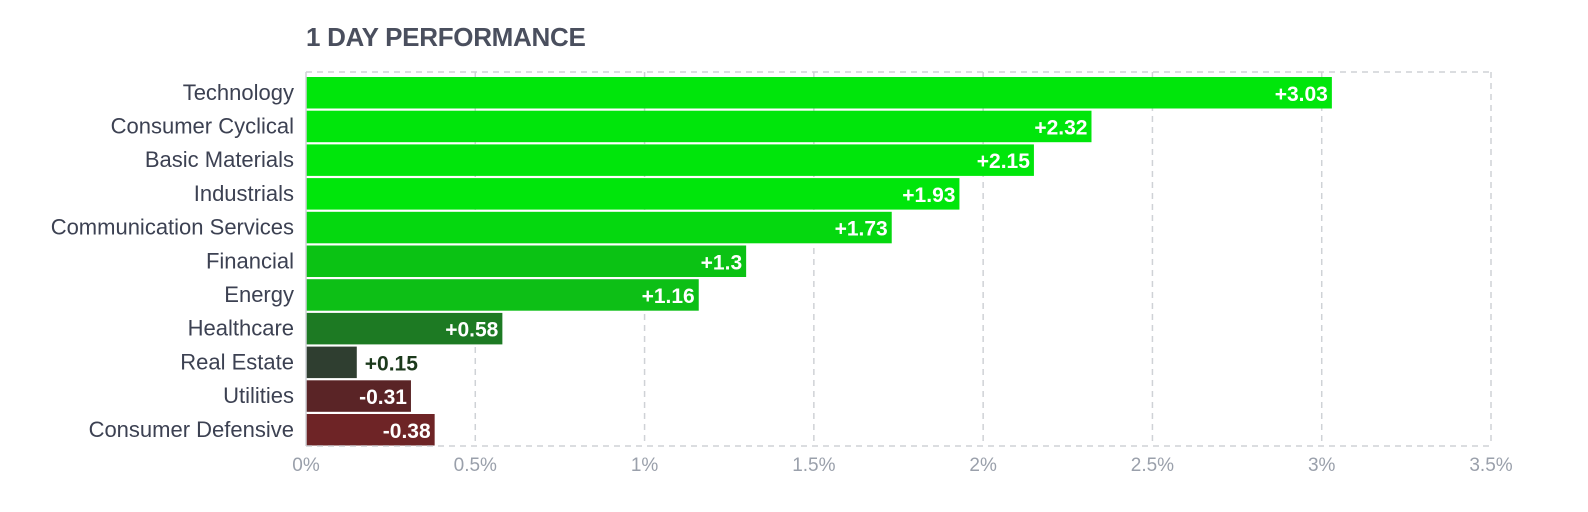 The height and width of the screenshot is (512, 1588). Describe the element at coordinates (250, 260) in the screenshot. I see `category-label: Financial` at that location.